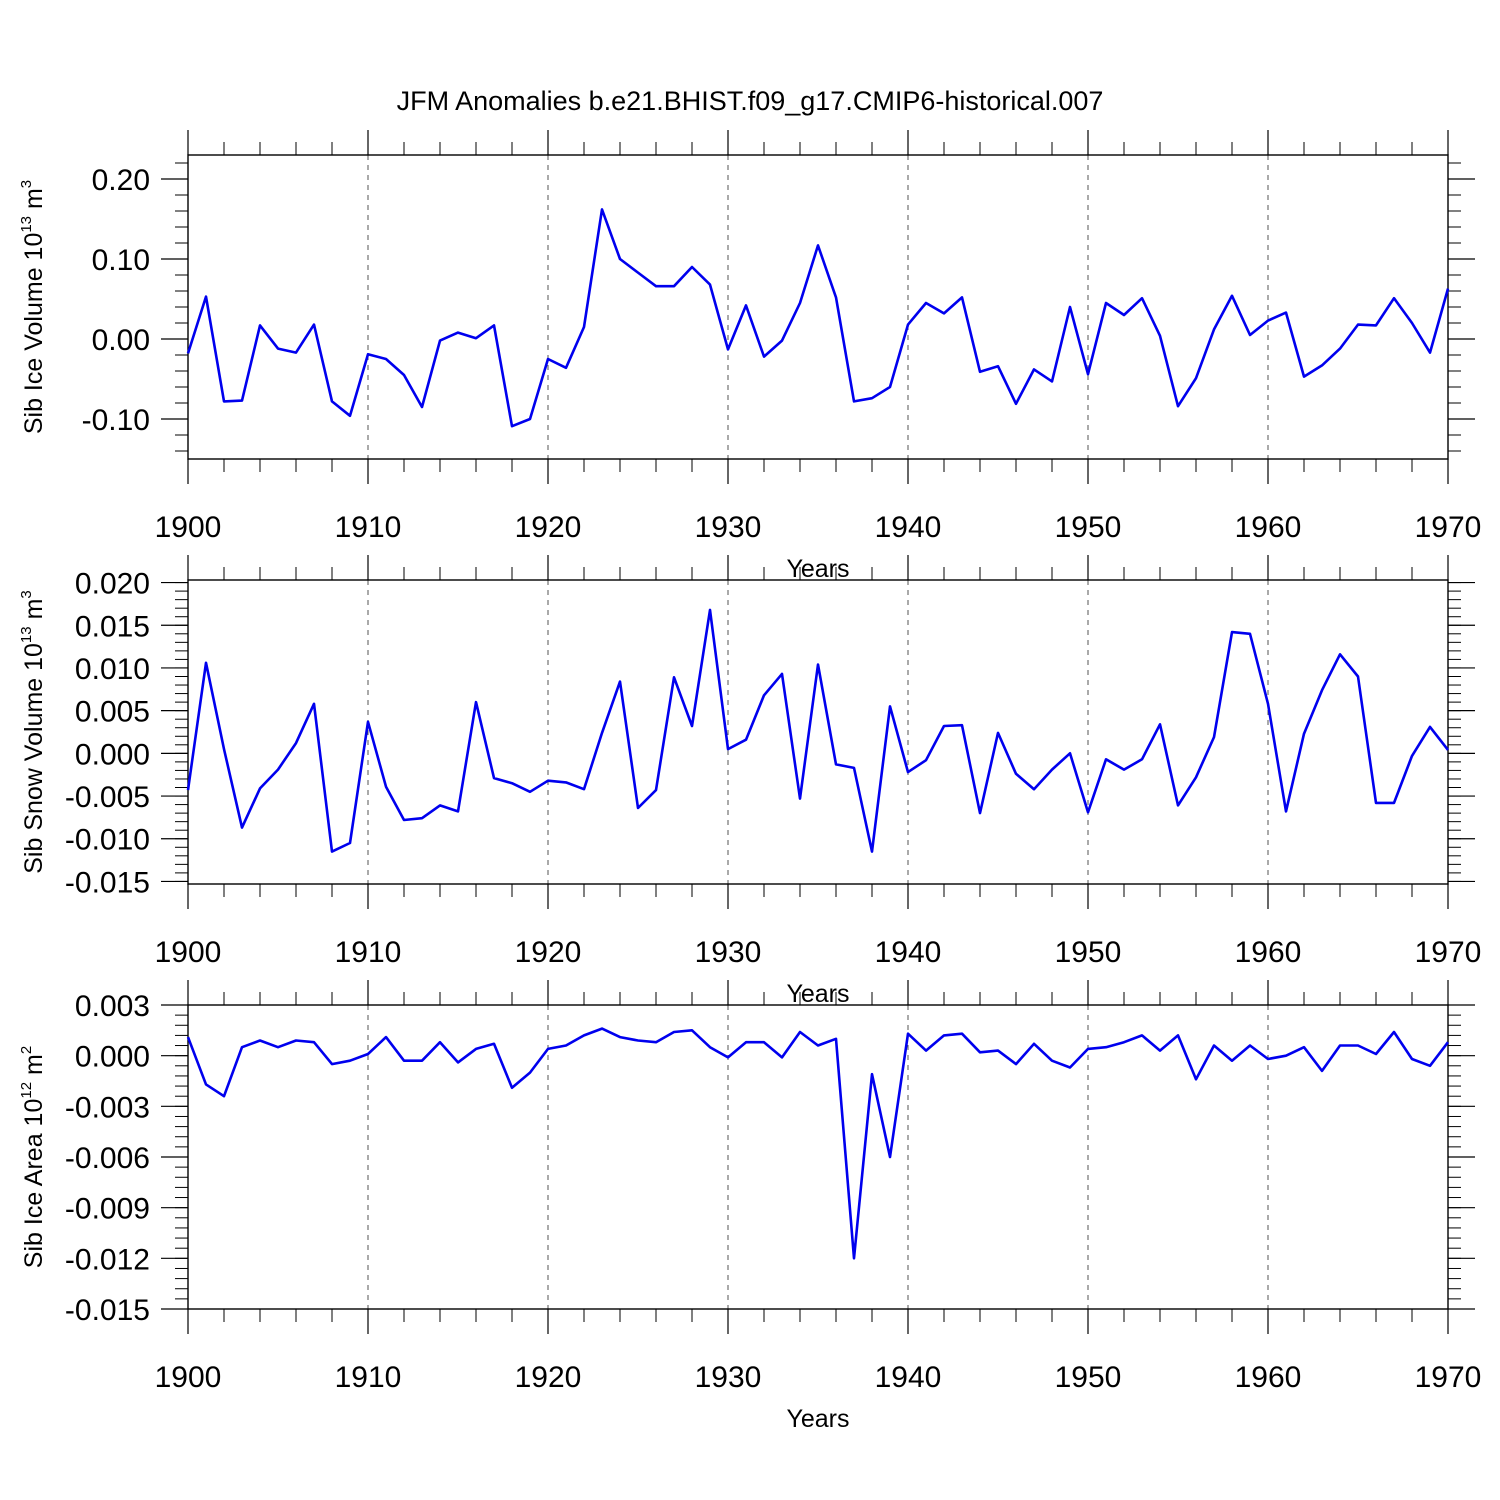 The image size is (1500, 1500). I want to click on y-axis-label: Sib Ice Area 1012 m2, so click(33, 1157).